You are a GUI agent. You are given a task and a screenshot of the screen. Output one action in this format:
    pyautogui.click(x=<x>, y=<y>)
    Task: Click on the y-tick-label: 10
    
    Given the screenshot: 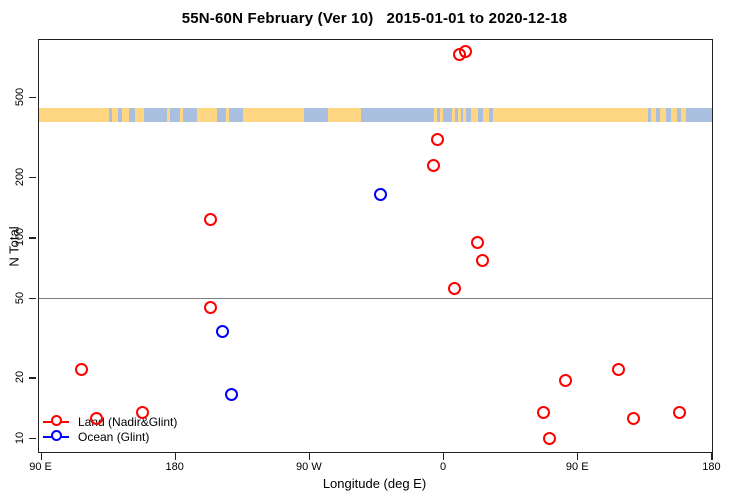 What is the action you would take?
    pyautogui.click(x=20, y=437)
    